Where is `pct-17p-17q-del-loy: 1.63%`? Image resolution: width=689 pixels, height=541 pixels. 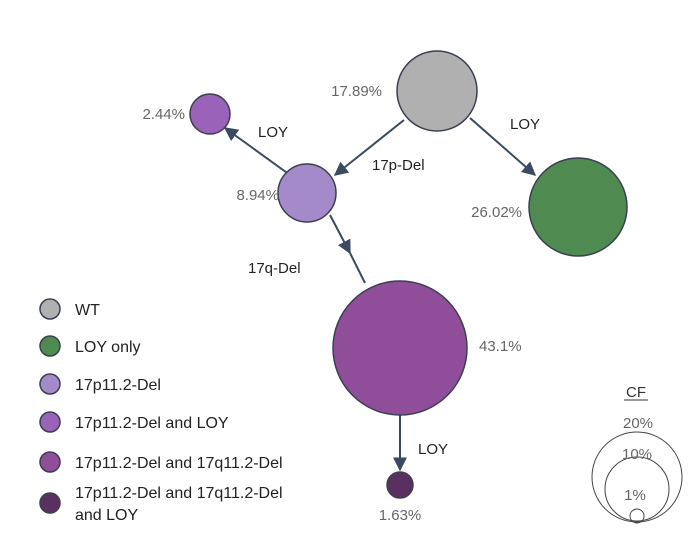 pct-17p-17q-del-loy: 1.63% is located at coordinates (400, 515).